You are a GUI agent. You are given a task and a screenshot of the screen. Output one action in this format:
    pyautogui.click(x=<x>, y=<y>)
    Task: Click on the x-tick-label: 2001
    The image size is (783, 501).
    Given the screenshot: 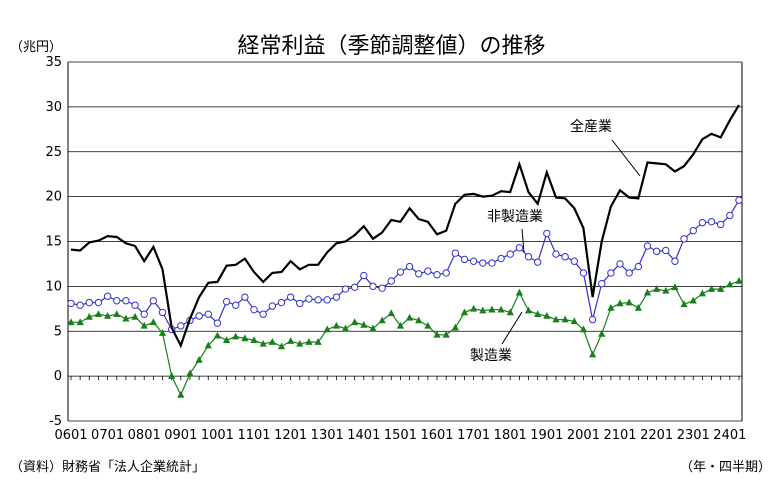 What is the action you would take?
    pyautogui.click(x=583, y=435)
    